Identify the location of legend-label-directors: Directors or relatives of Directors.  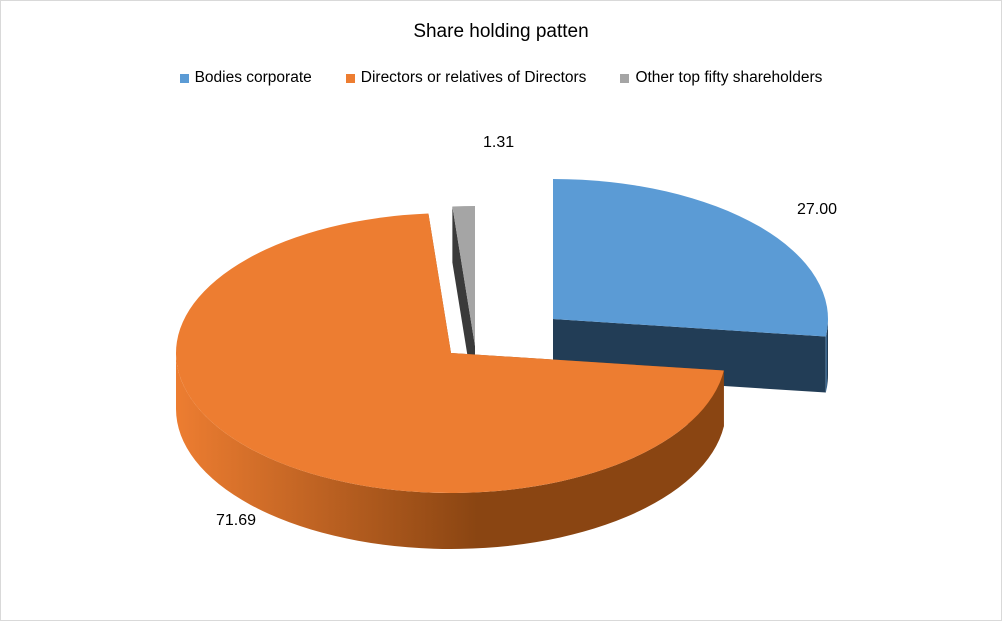
(473, 77).